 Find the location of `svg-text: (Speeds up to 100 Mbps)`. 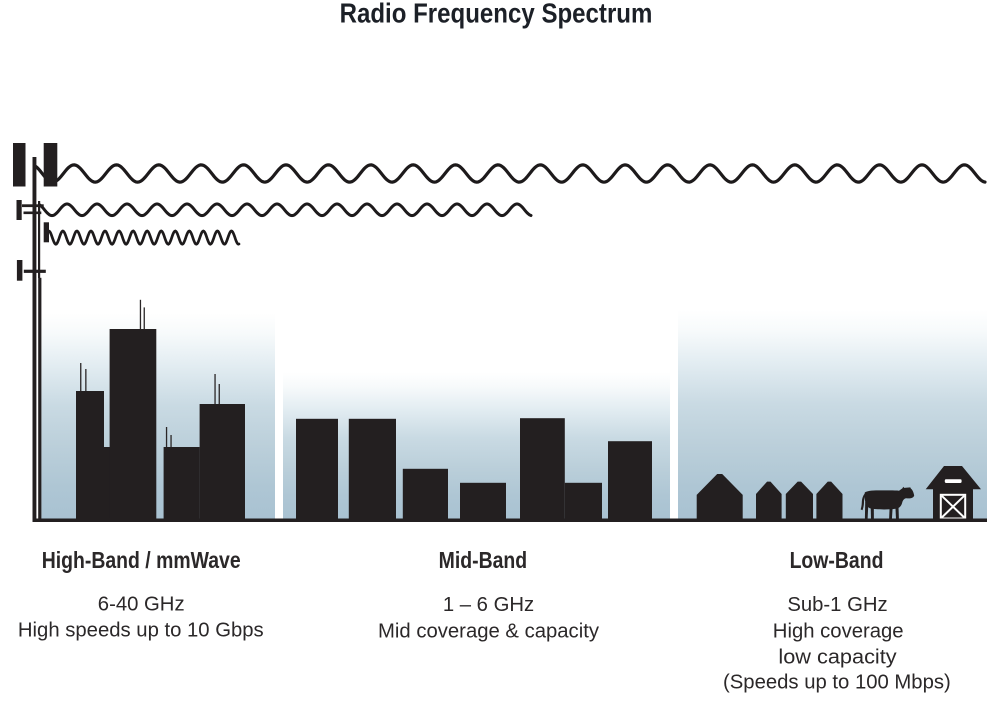

svg-text: (Speeds up to 100 Mbps) is located at coordinates (837, 683).